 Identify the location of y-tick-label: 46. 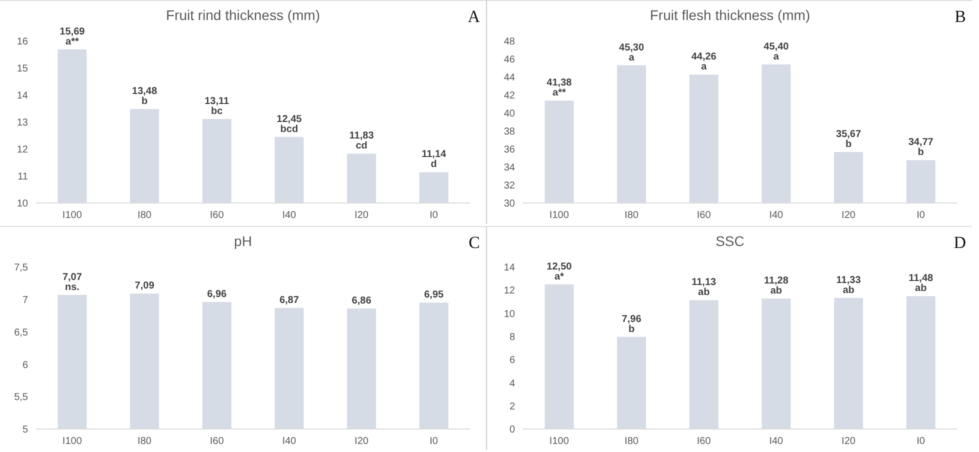
(510, 60).